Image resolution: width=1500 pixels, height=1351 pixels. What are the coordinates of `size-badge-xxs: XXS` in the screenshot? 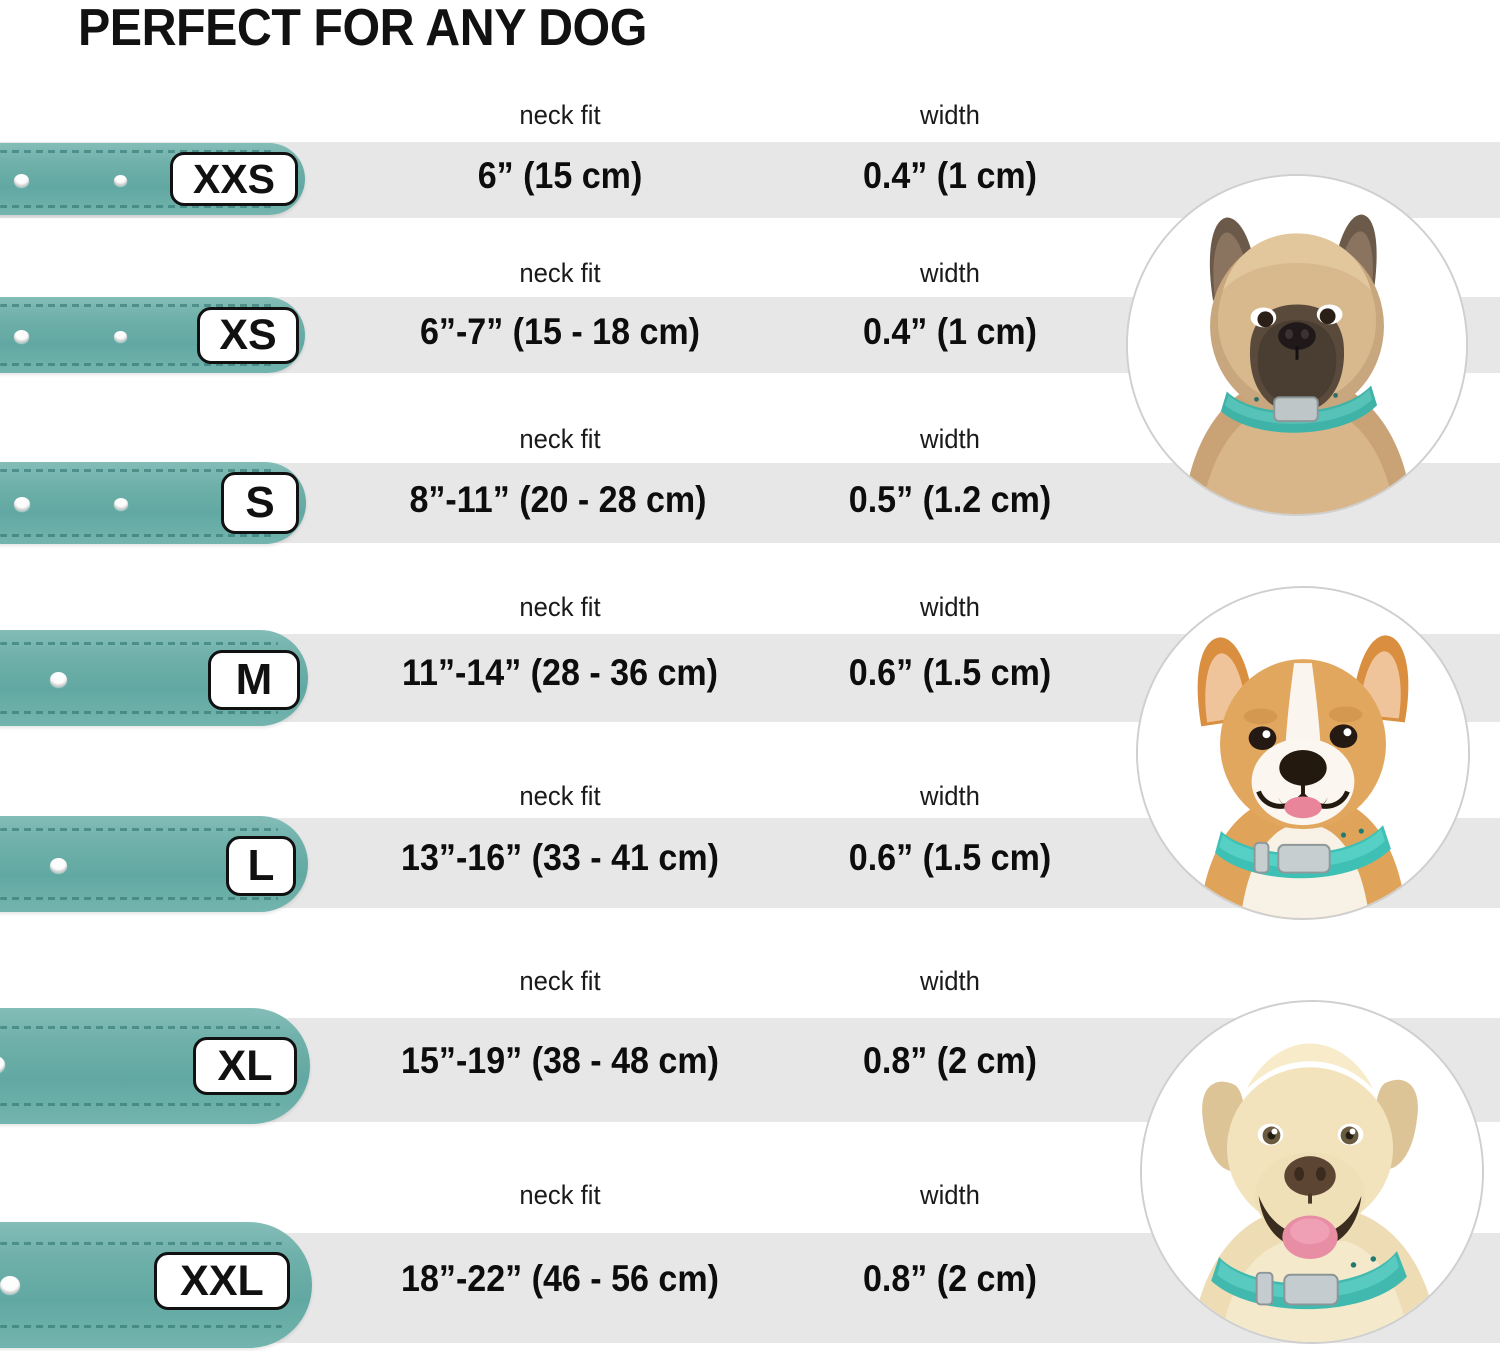 It's located at (234, 179).